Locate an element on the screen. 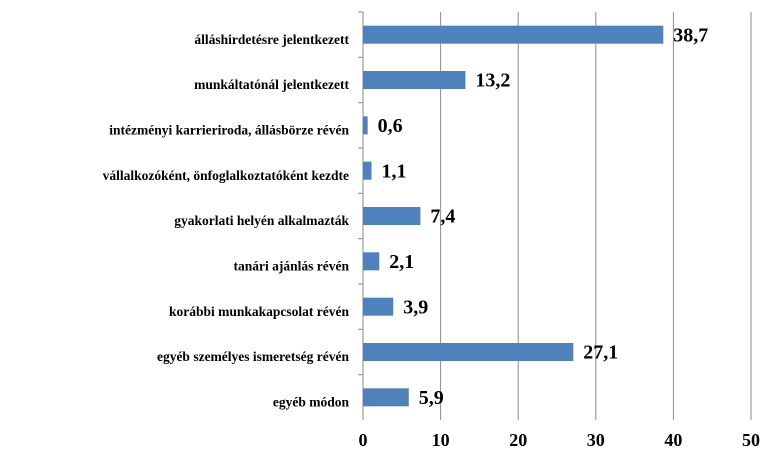 This screenshot has height=455, width=766. value-label: 7,4 is located at coordinates (442, 217).